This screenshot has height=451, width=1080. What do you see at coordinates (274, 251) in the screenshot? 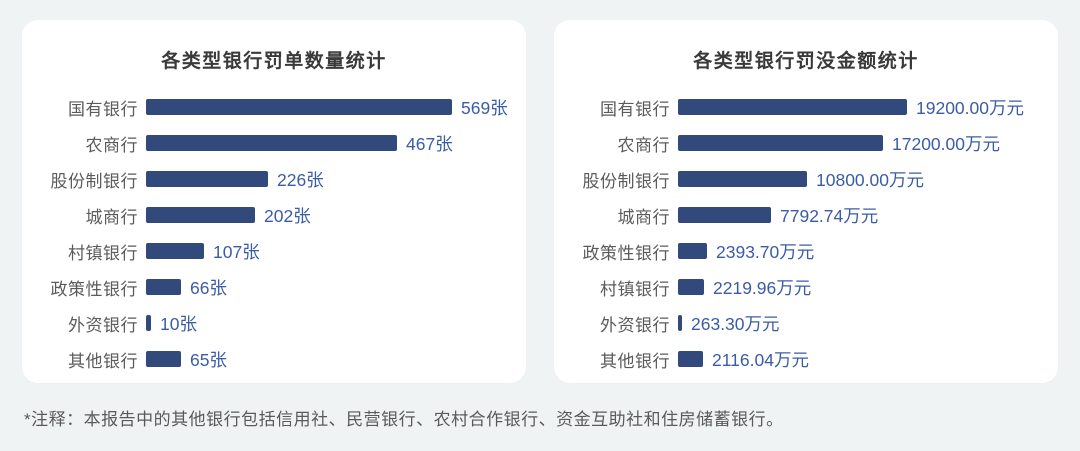
I see `bar-row: 村镇银行 107张` at bounding box center [274, 251].